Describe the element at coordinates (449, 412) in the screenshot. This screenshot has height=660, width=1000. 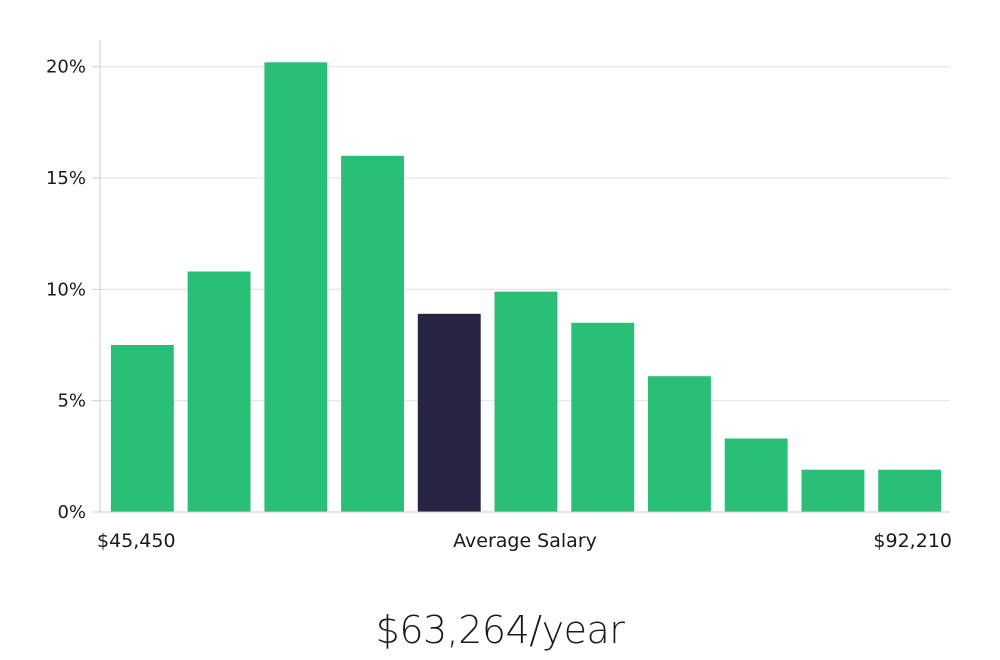
I see `bar-highlighted` at that location.